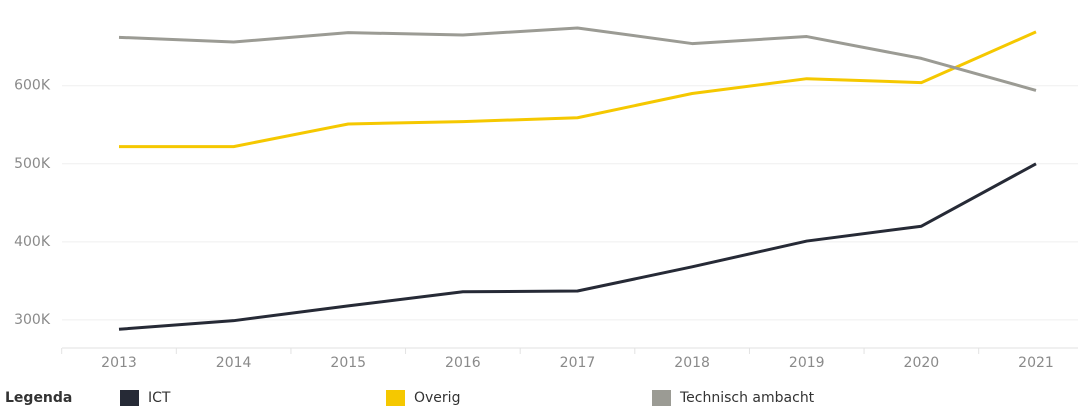 Image resolution: width=1081 pixels, height=410 pixels. Describe the element at coordinates (692, 363) in the screenshot. I see `x-tick-label: 2018` at that location.